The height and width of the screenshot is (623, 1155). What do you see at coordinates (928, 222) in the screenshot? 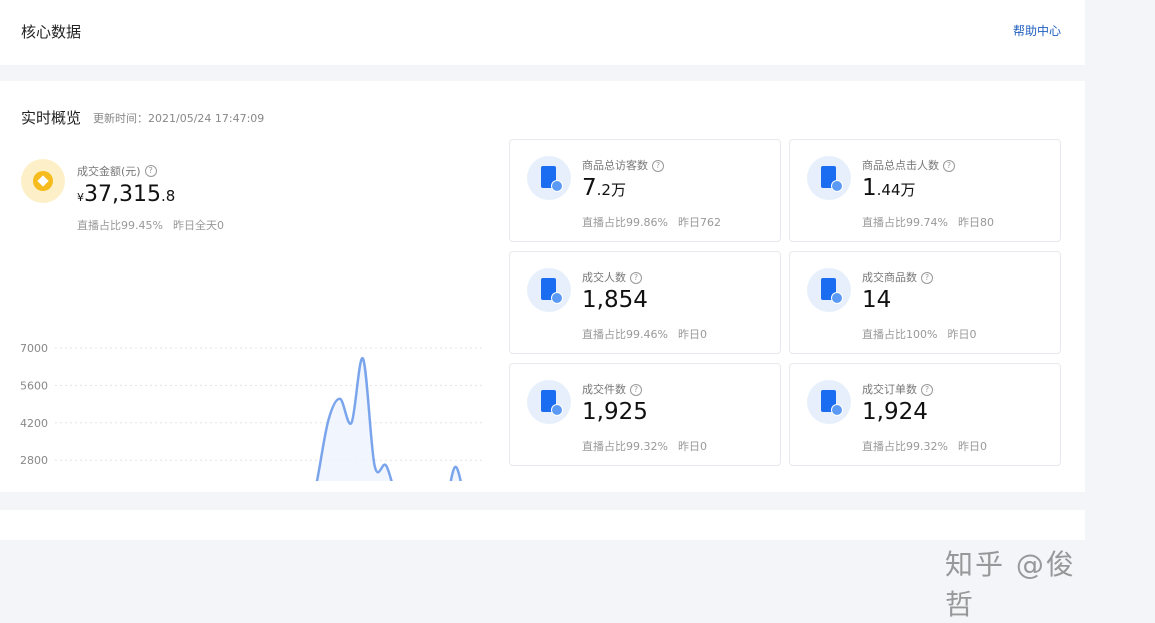
I see `metric-meta: 直播占比99.74% 昨日80` at bounding box center [928, 222].